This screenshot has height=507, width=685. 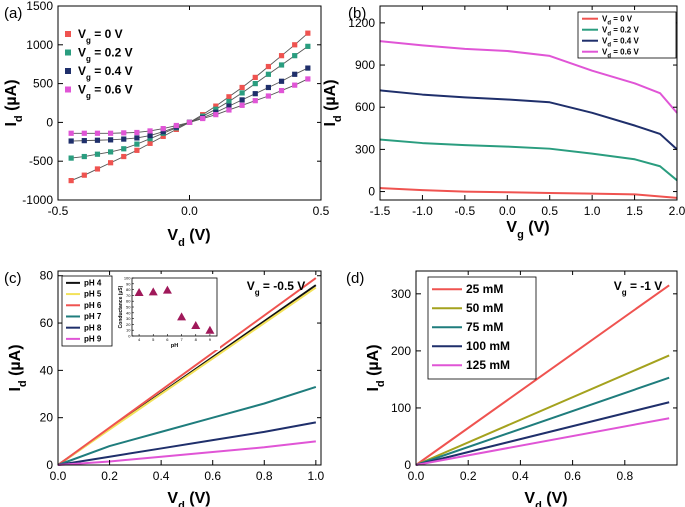 I want to click on x-tick-label: 1.5, so click(x=634, y=211).